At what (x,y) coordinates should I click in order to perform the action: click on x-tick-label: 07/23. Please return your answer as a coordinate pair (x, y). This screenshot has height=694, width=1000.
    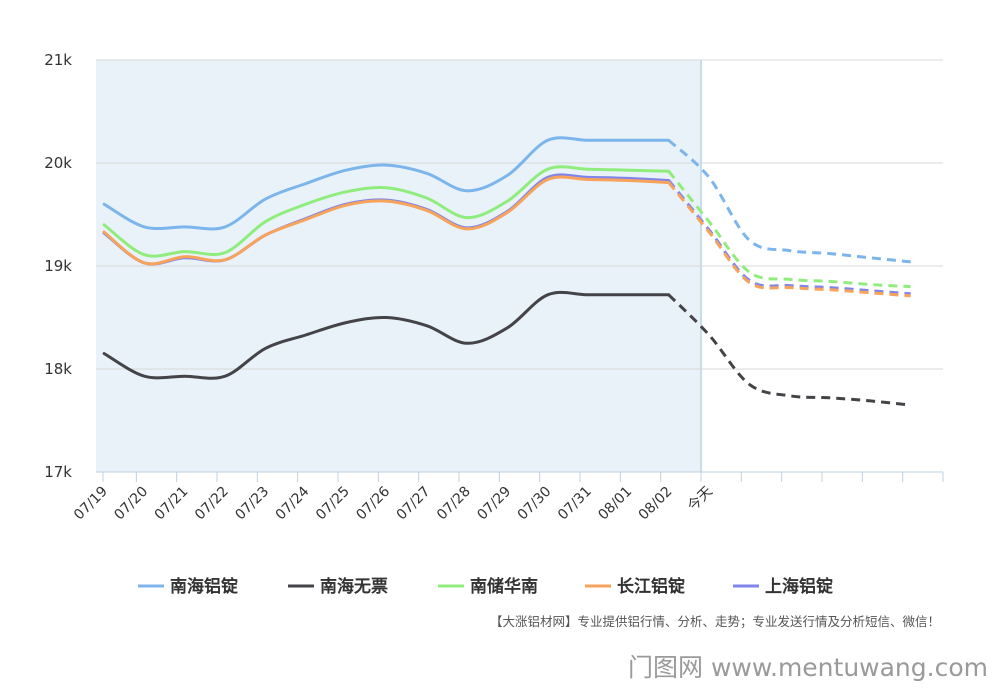
    Looking at the image, I should click on (252, 504).